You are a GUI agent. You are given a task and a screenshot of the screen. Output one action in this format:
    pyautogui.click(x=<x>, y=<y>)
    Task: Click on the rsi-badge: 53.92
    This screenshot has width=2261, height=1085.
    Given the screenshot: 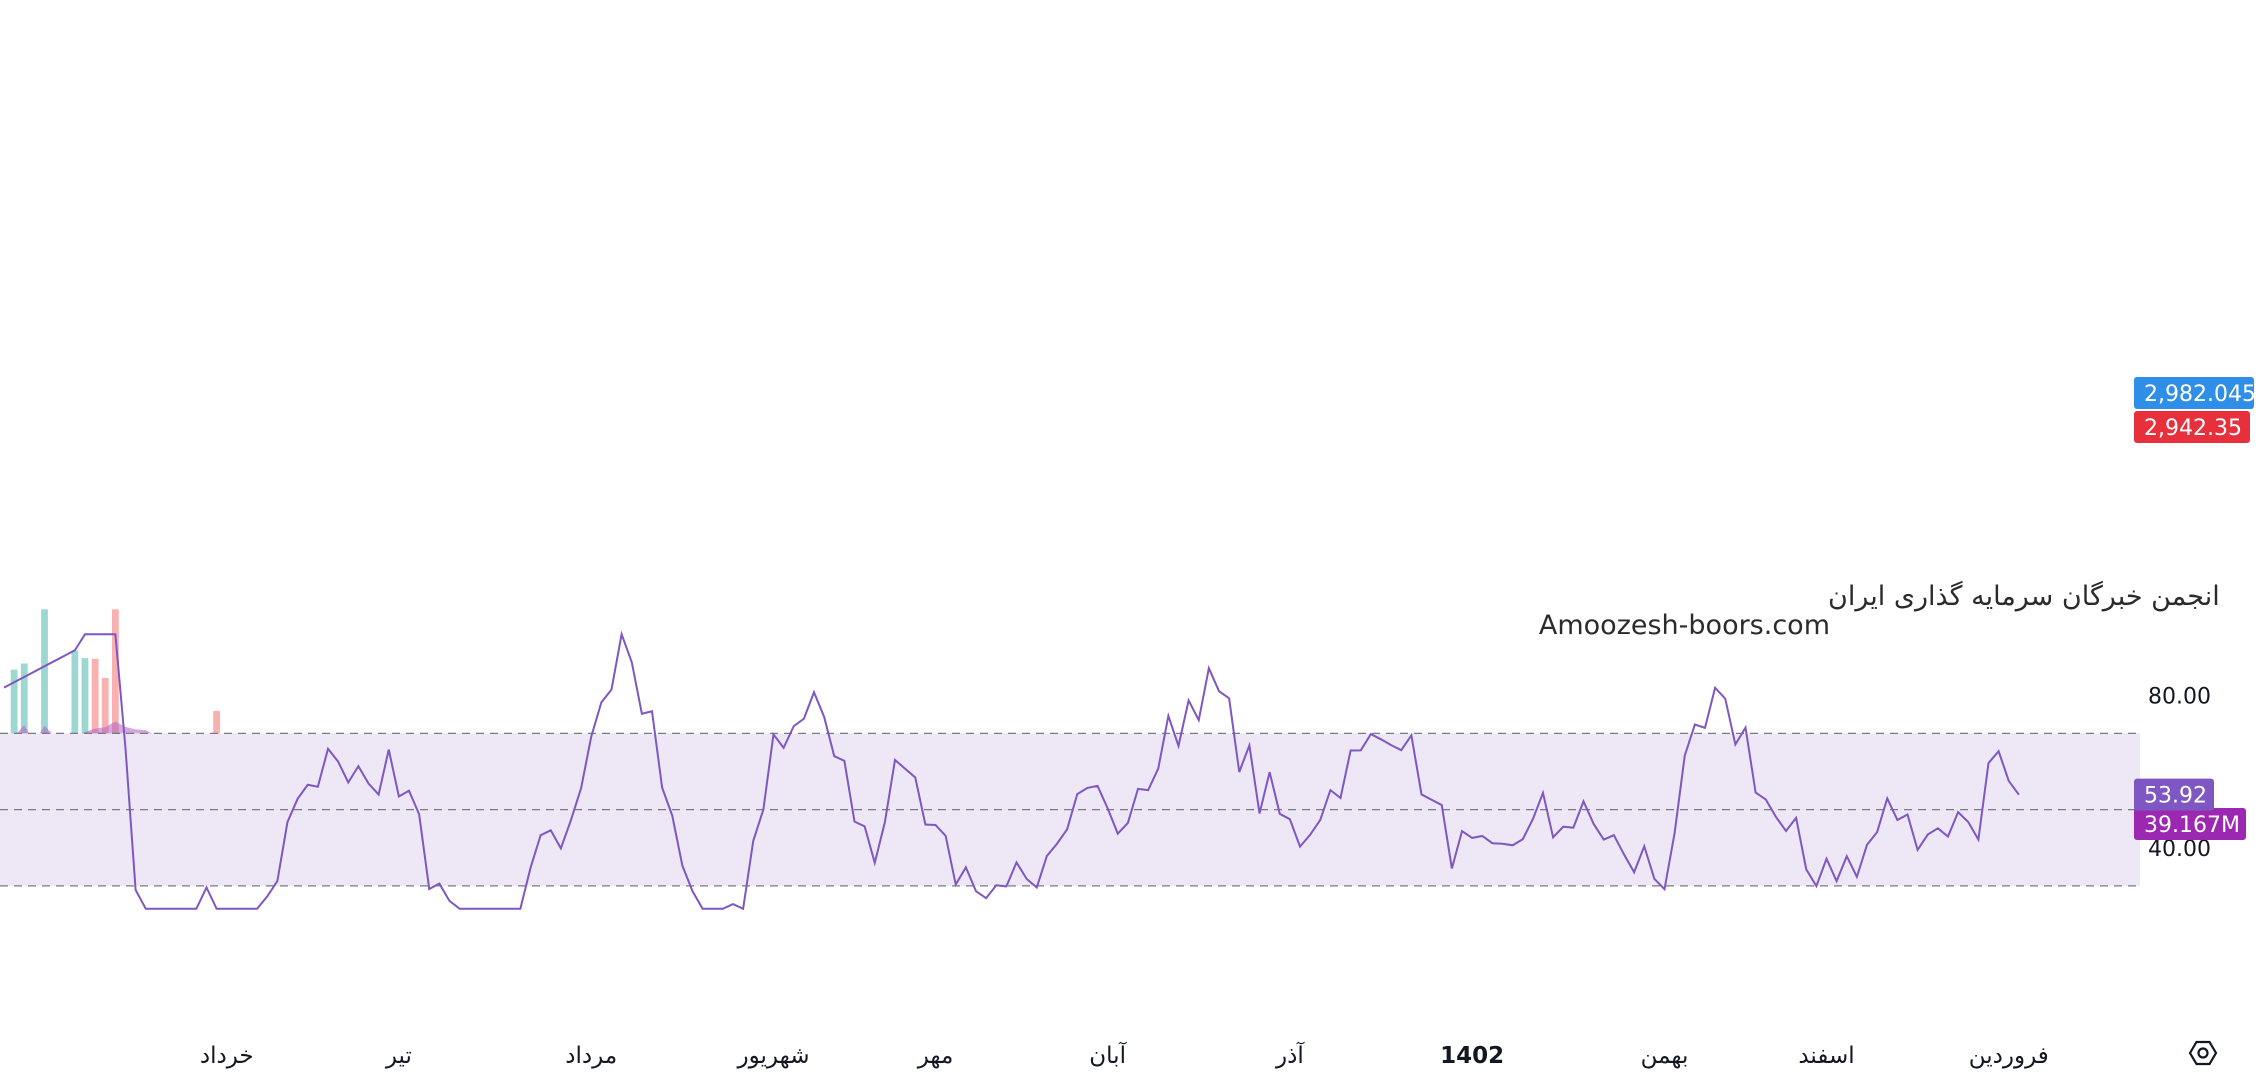 What is the action you would take?
    pyautogui.click(x=2174, y=794)
    